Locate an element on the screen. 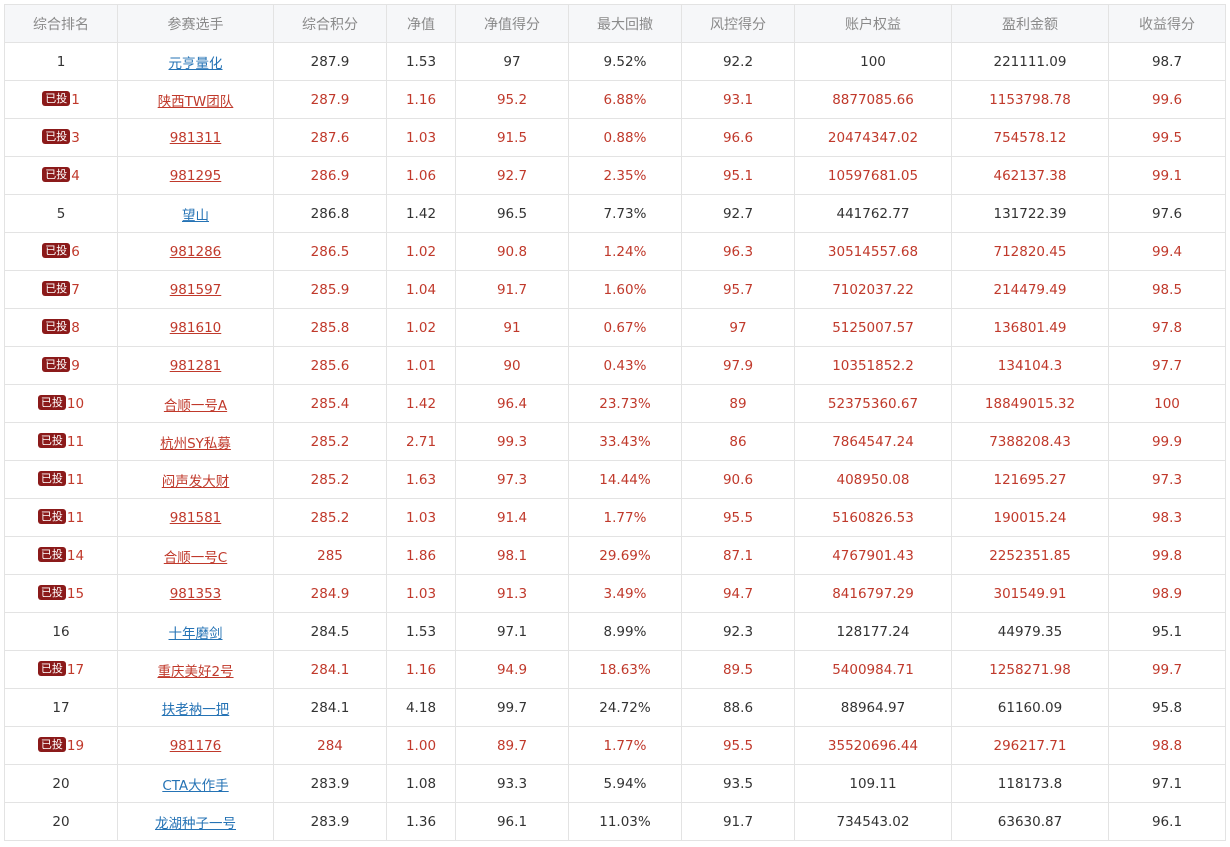 The width and height of the screenshot is (1230, 847). risk-score-cell: 93.1 is located at coordinates (738, 99).